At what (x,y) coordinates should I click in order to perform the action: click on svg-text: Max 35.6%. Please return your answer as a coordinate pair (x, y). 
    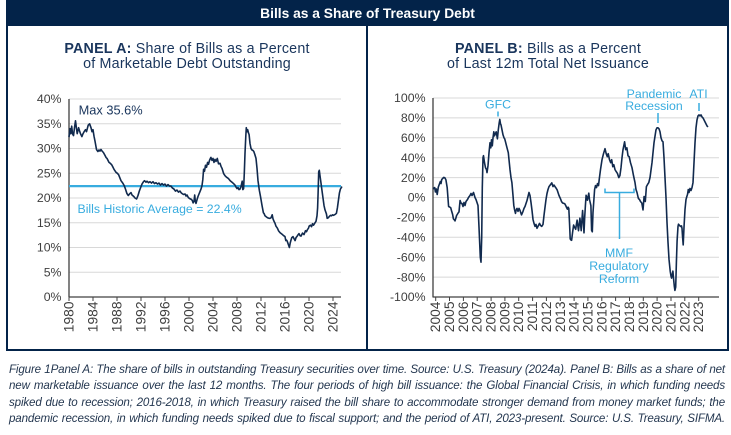
    Looking at the image, I should click on (111, 110).